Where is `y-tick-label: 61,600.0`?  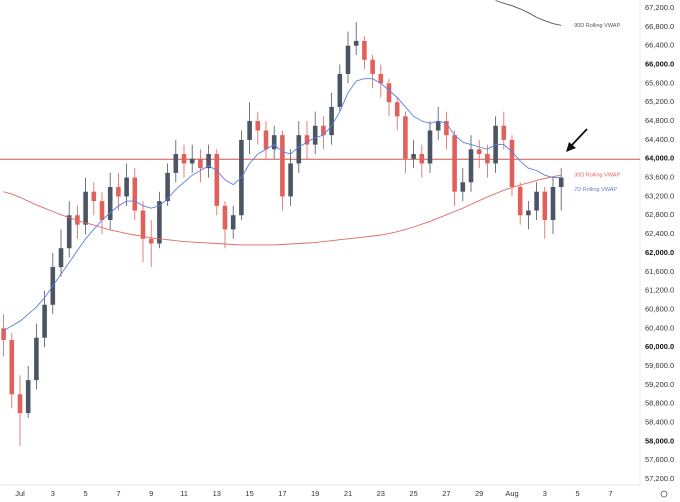 y-tick-label: 61,600.0 is located at coordinates (659, 271).